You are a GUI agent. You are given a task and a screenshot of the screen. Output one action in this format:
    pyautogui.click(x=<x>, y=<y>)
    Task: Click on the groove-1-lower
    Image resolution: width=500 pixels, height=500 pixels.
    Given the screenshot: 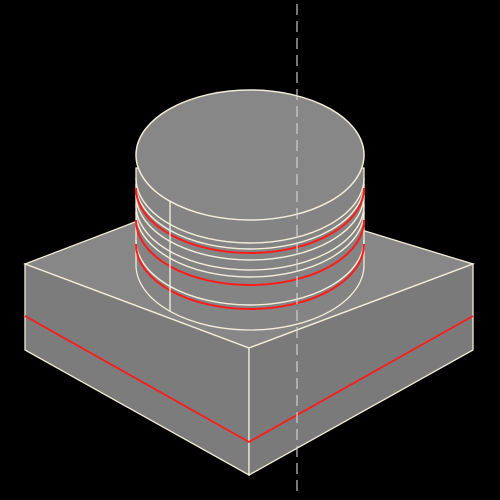 What is the action you would take?
    pyautogui.click(x=250, y=216)
    